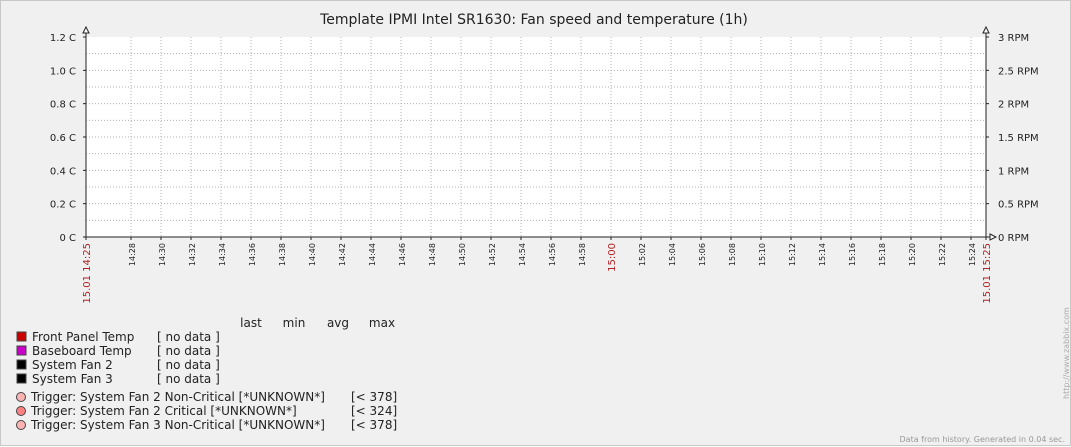  What do you see at coordinates (762, 254) in the screenshot?
I see `x-tick-label: 15:10` at bounding box center [762, 254].